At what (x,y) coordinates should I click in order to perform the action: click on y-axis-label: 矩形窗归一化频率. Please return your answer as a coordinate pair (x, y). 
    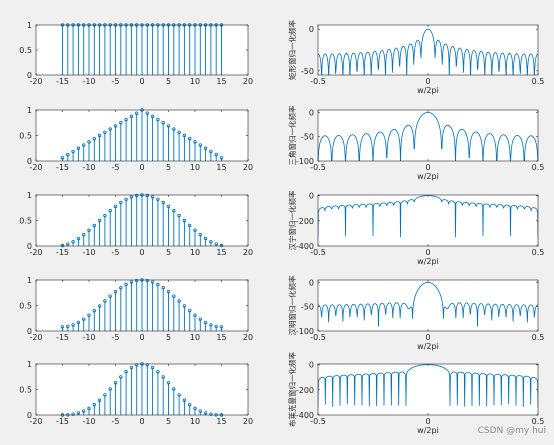
    Looking at the image, I should click on (292, 50).